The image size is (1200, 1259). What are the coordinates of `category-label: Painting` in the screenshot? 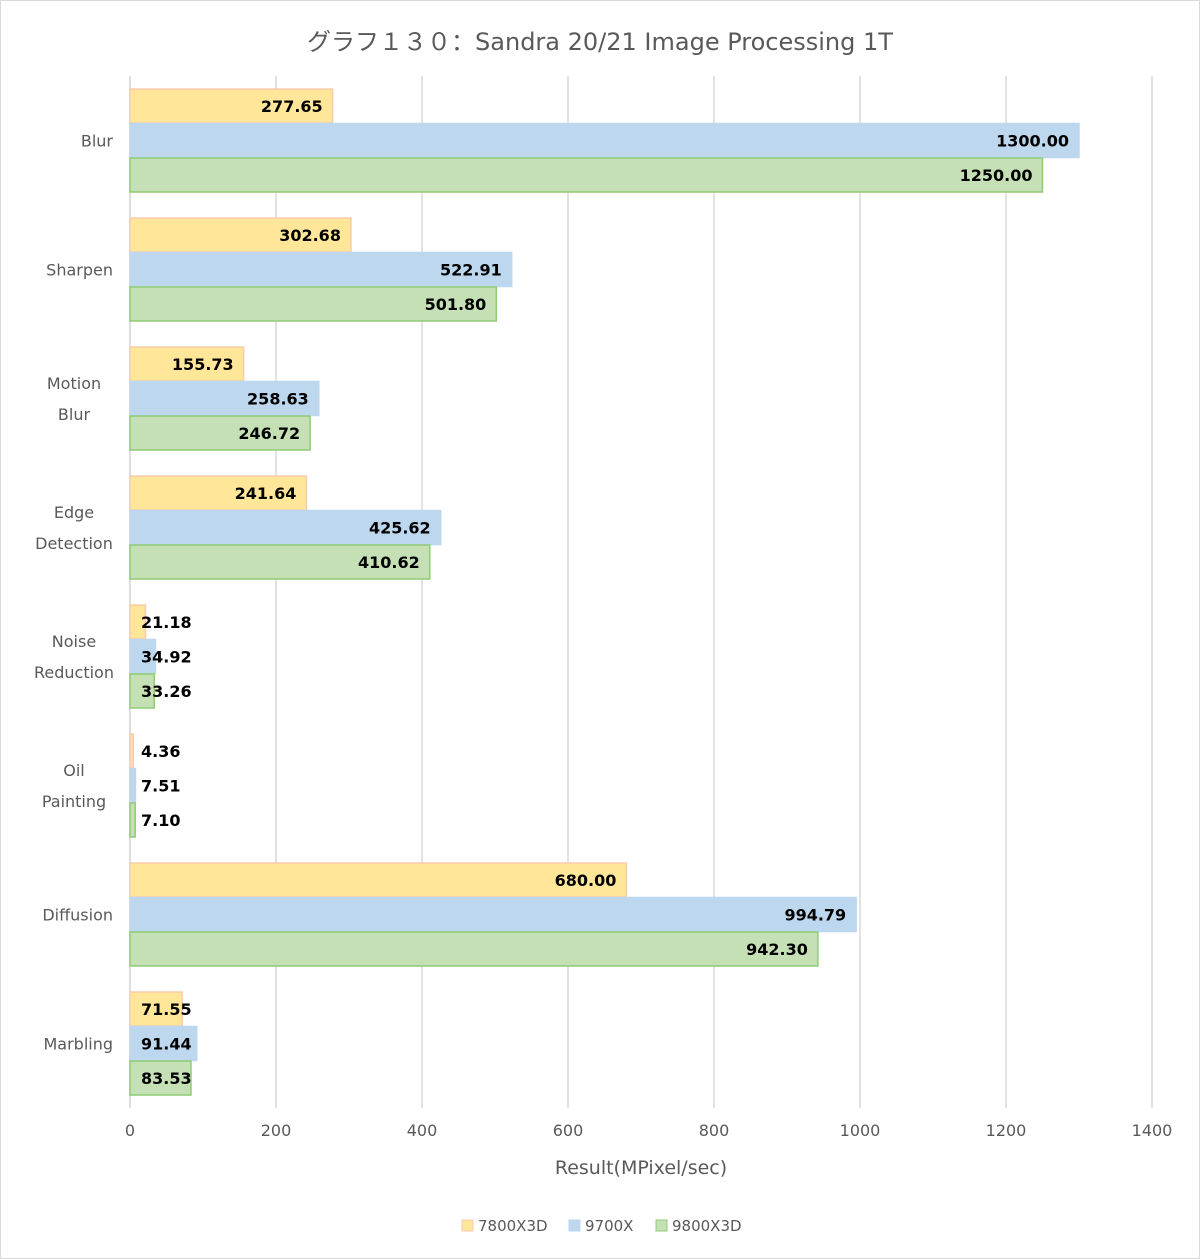 It's located at (74, 801).